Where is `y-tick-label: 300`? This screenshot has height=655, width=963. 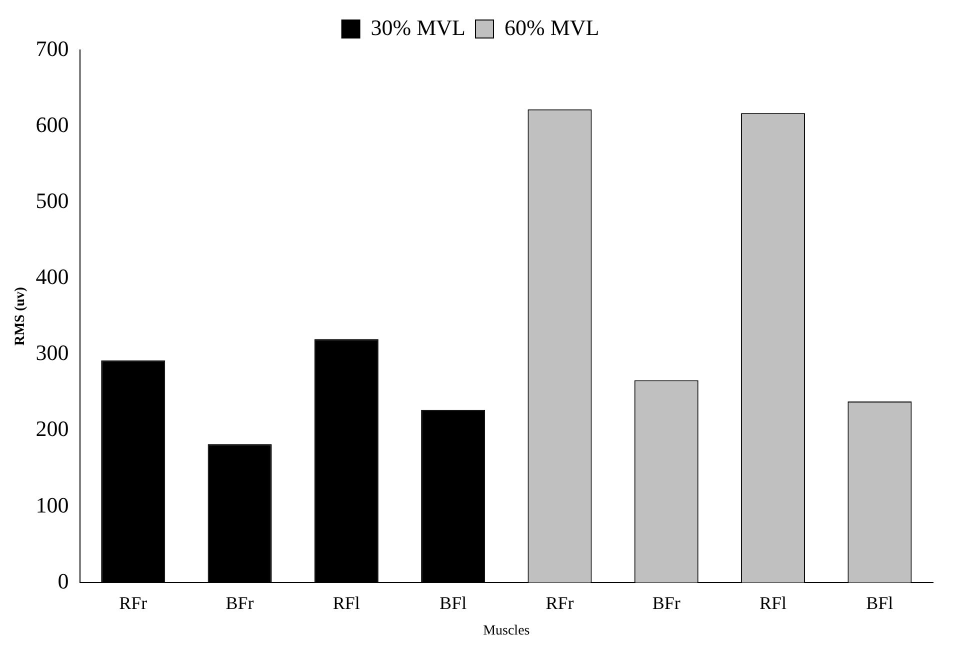
y-tick-label: 300 is located at coordinates (52, 353).